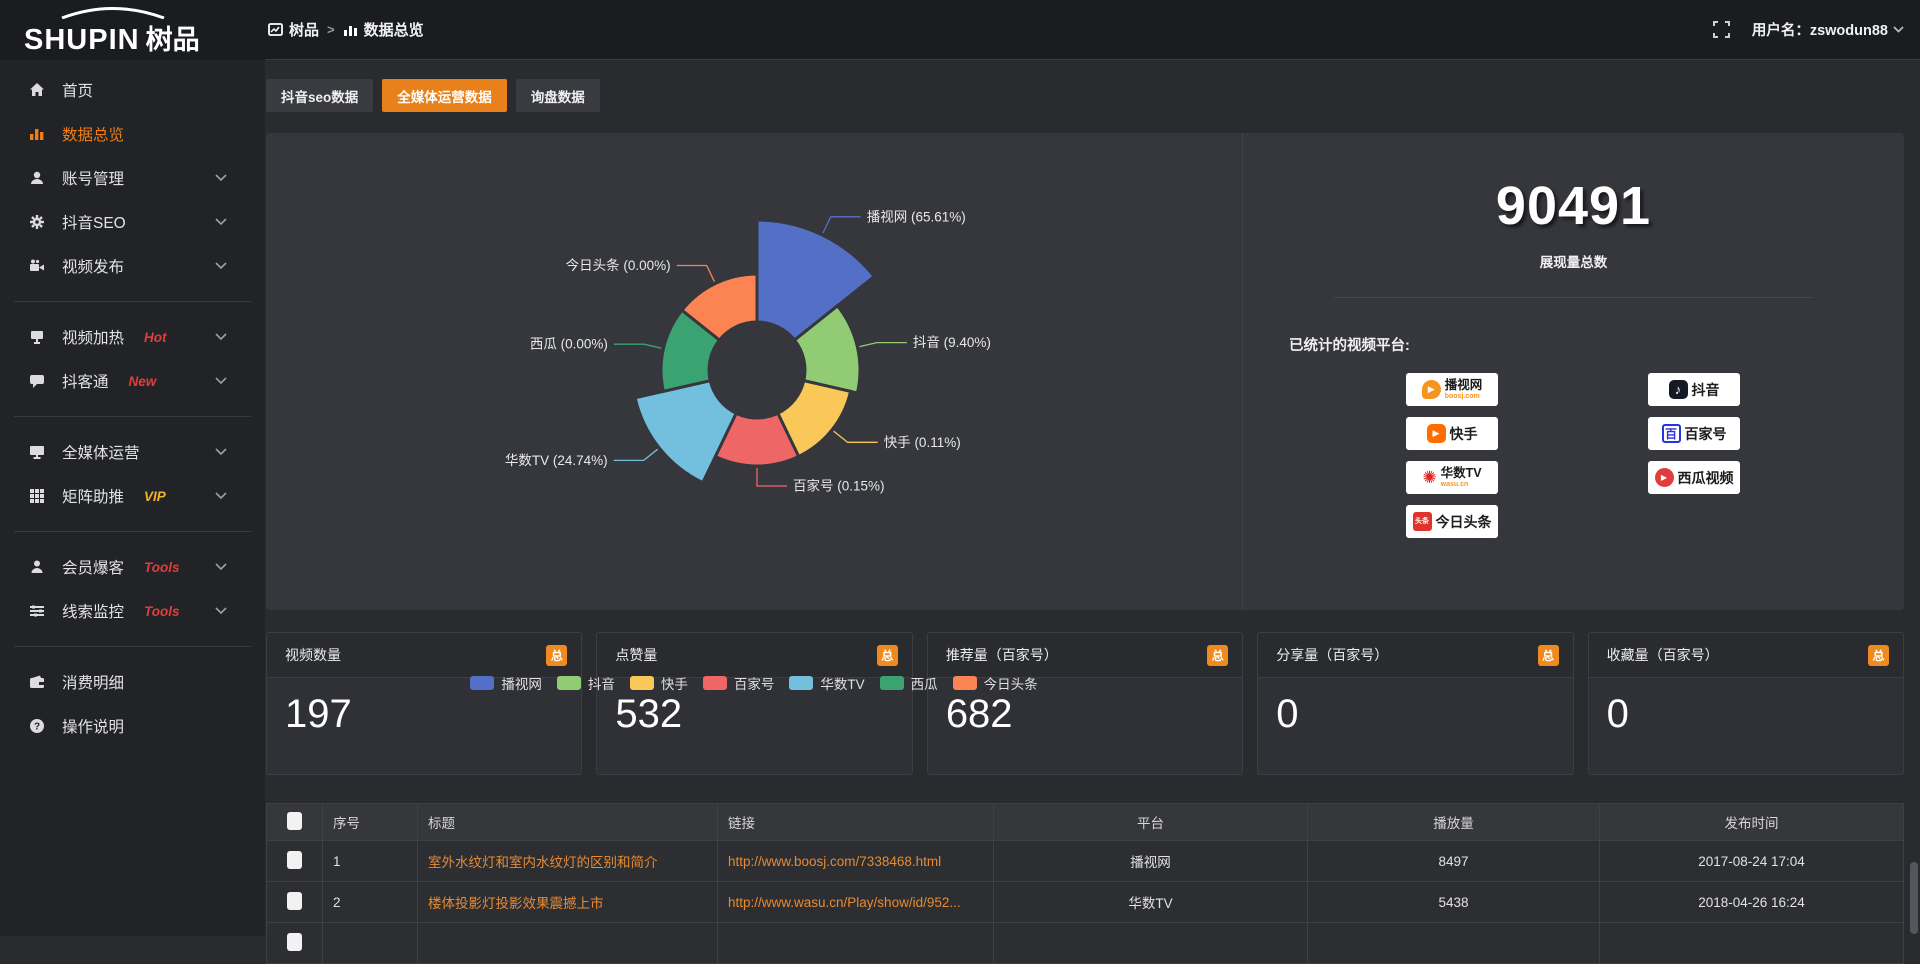  I want to click on logo-sub-text: 树品, so click(173, 40).